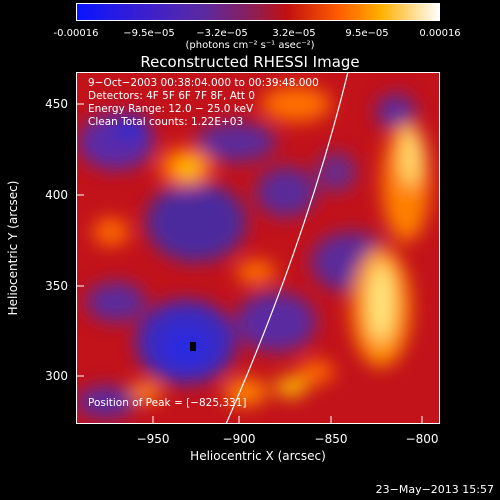 The width and height of the screenshot is (500, 500). Describe the element at coordinates (422, 439) in the screenshot. I see `x-tick: −800` at that location.